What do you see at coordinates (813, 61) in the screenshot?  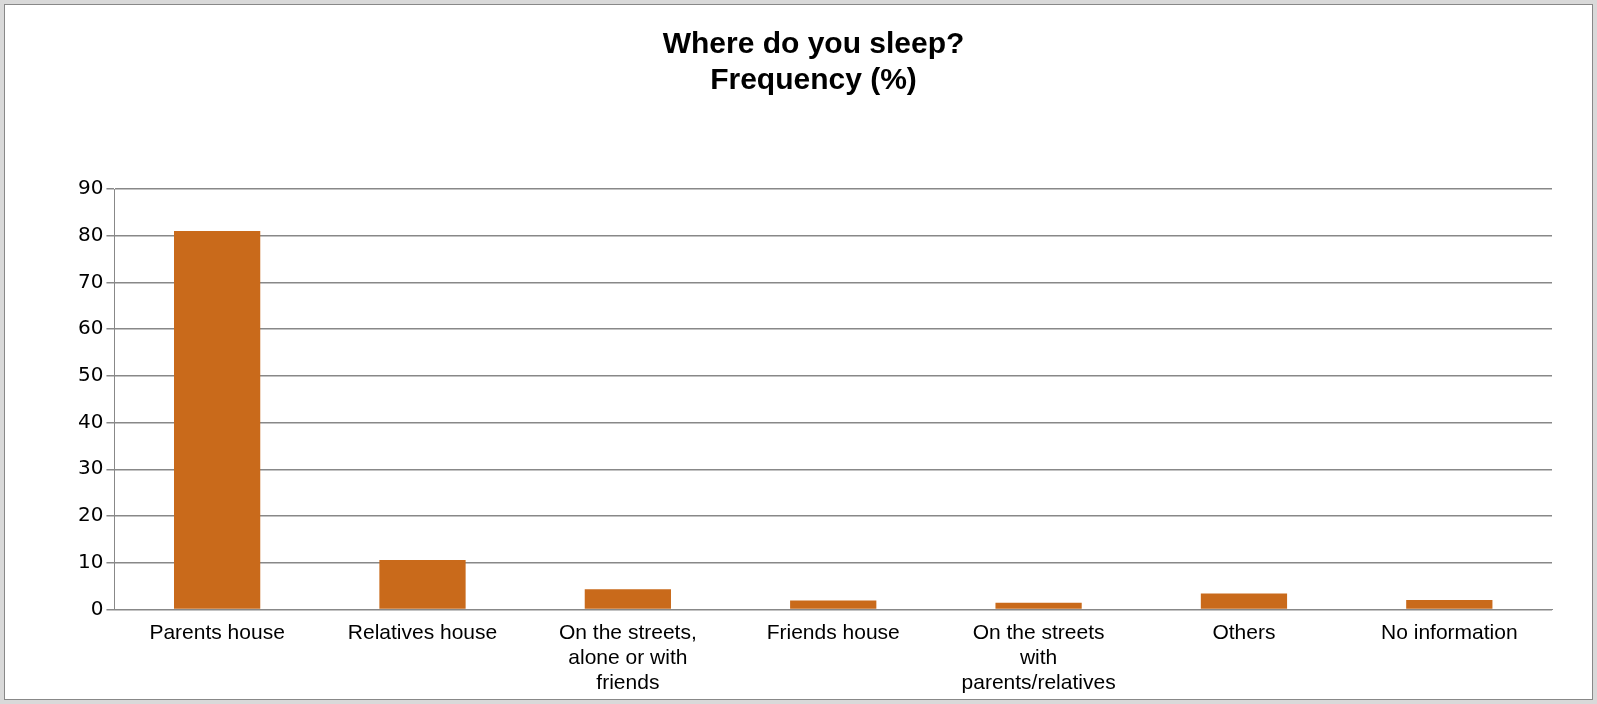 I see `chart-title: Where do you sleep? Frequency (%)` at bounding box center [813, 61].